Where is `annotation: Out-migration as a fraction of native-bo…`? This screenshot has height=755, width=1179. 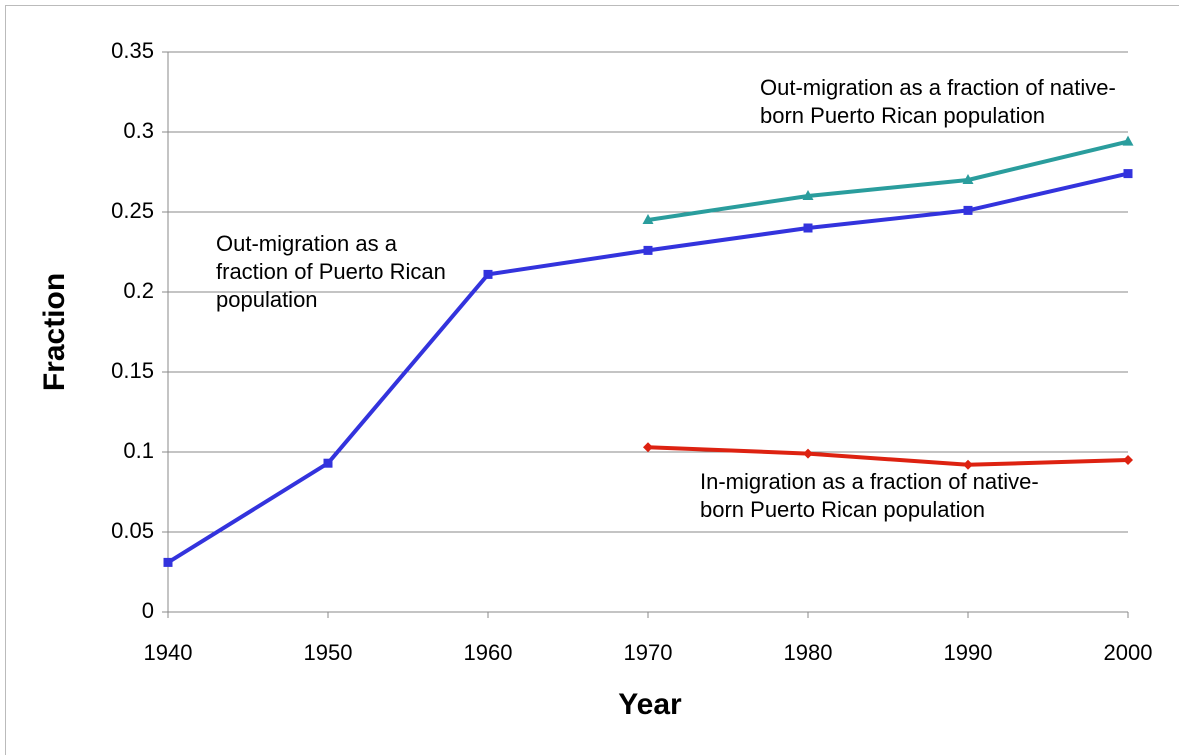
annotation: Out-migration as a fraction of native-bo… is located at coordinates (938, 101).